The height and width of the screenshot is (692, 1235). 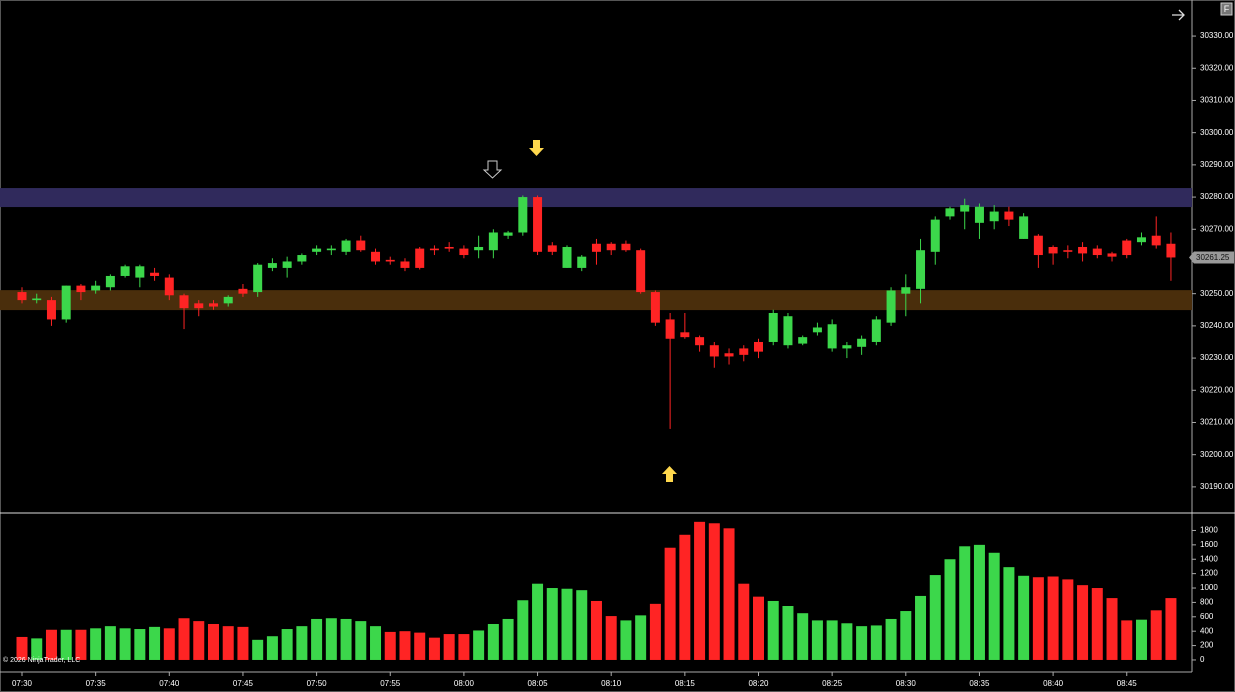 I want to click on y-tick-label: 0, so click(x=1202, y=659).